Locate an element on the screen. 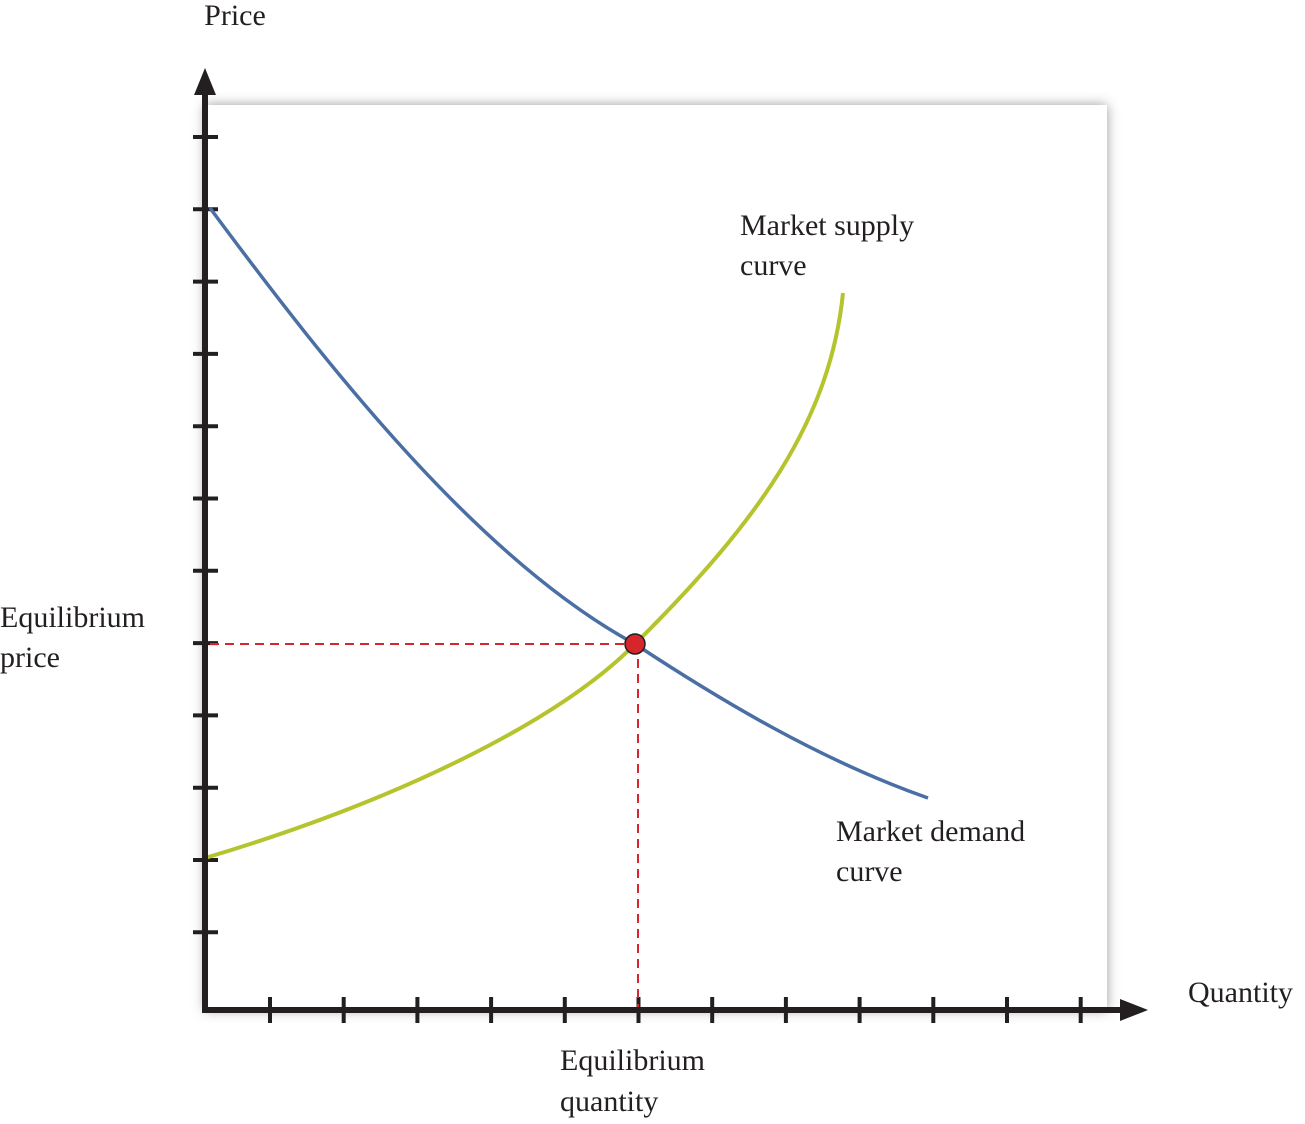 The height and width of the screenshot is (1124, 1305). equilibrium-price-label: price is located at coordinates (30, 657).